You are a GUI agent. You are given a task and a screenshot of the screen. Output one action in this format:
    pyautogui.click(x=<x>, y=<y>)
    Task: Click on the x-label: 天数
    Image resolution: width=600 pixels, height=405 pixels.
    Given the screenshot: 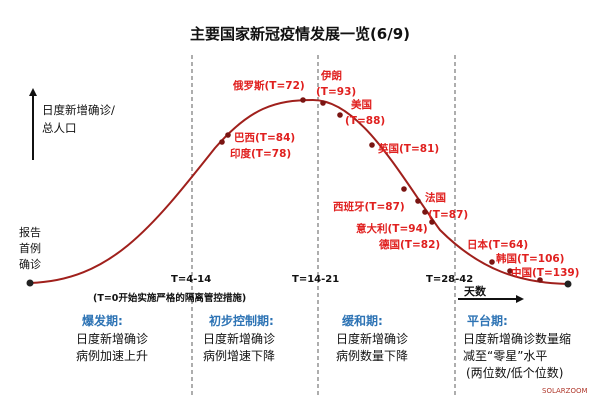 What is the action you would take?
    pyautogui.click(x=475, y=291)
    